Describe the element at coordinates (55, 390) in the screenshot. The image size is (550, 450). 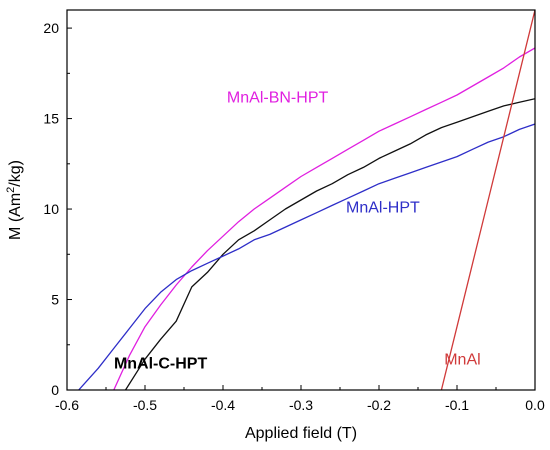
I see `y-tick-label: 0` at that location.